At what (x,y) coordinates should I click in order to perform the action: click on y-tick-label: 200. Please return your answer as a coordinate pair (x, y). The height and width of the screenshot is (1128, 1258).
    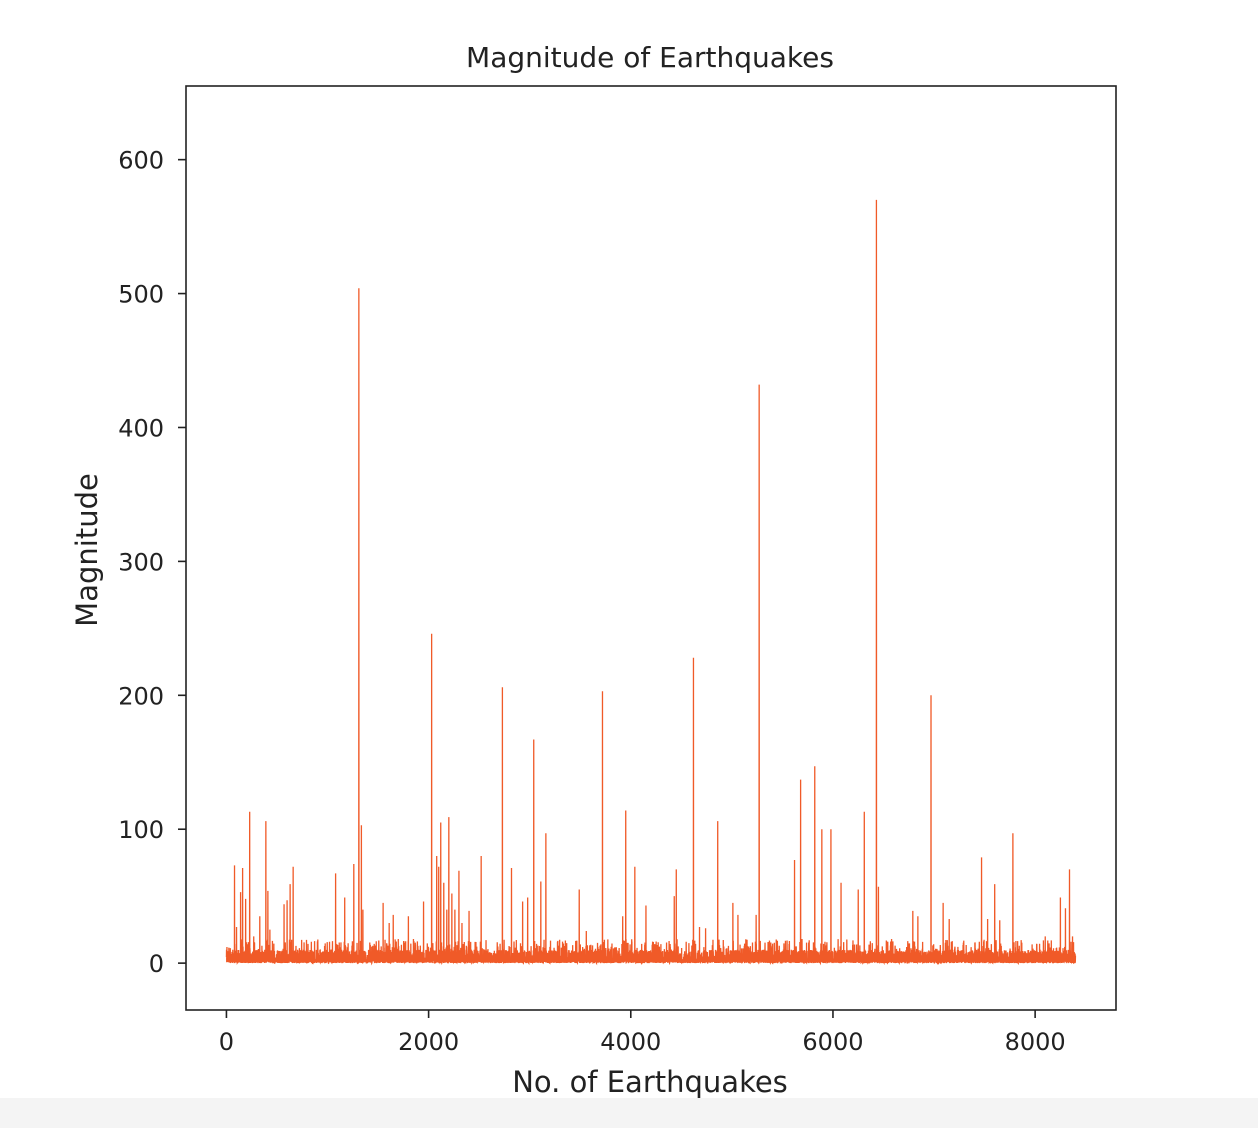
    Looking at the image, I should click on (141, 696).